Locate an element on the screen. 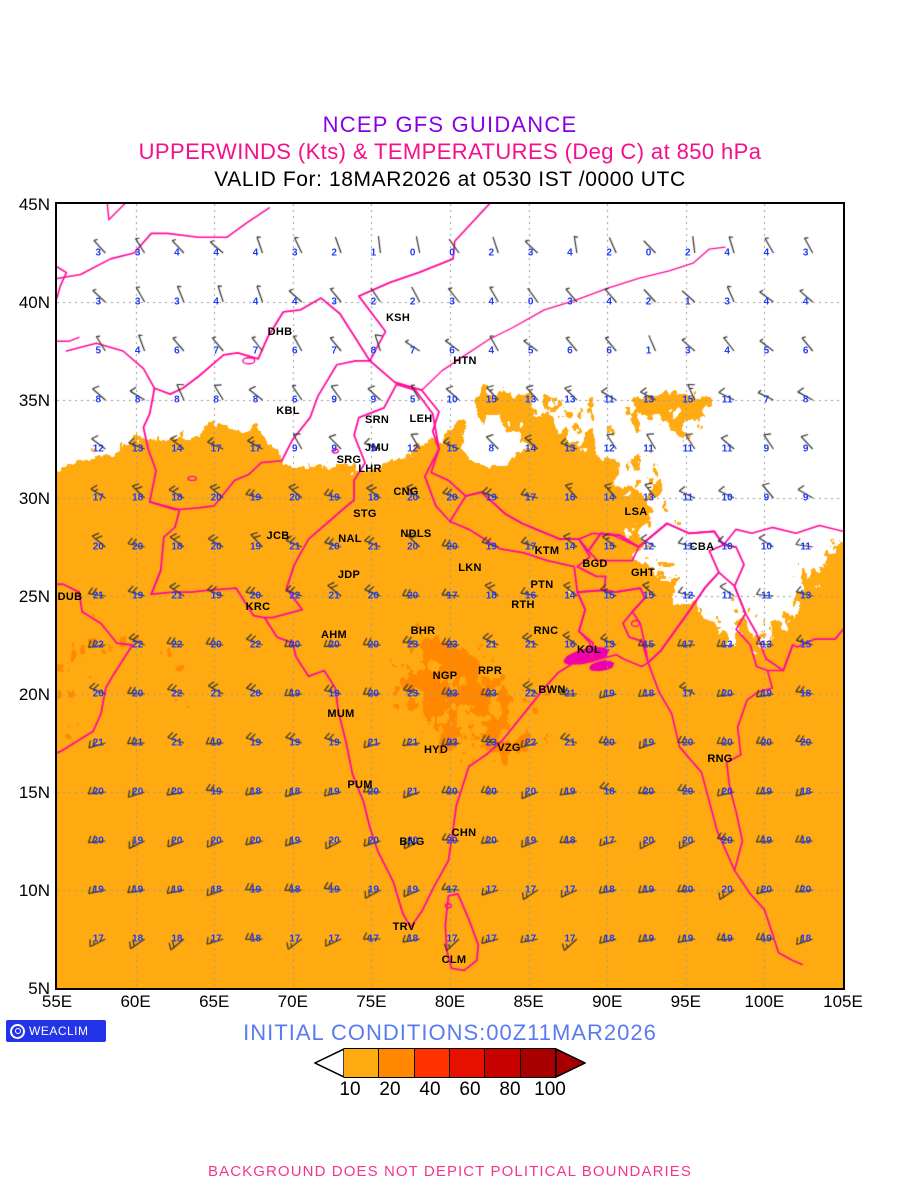  wind-speed-value: 14 is located at coordinates (609, 498).